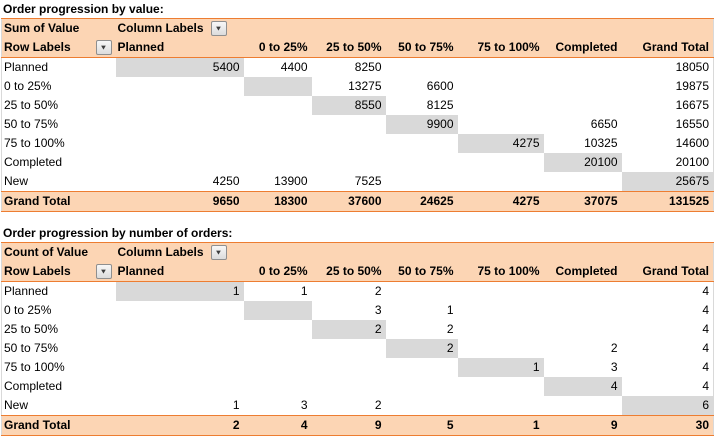 The width and height of the screenshot is (716, 439). I want to click on column-grand-total-cell: 2, so click(179, 425).